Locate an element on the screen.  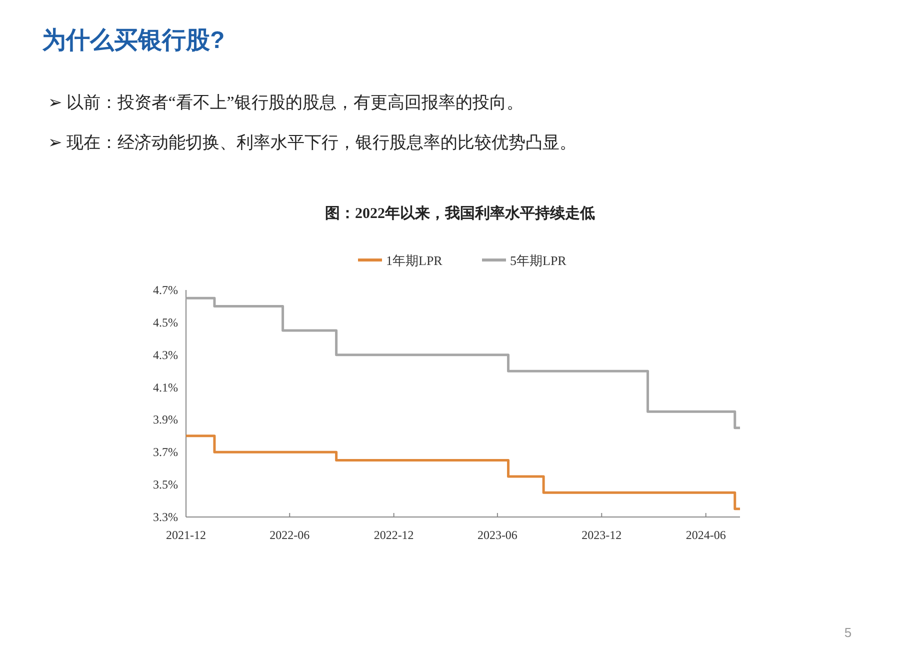
text: ➢ 现在：经济动能切换、利率水平下行，银行股息率的比较优势凸显。 is located at coordinates (312, 142).